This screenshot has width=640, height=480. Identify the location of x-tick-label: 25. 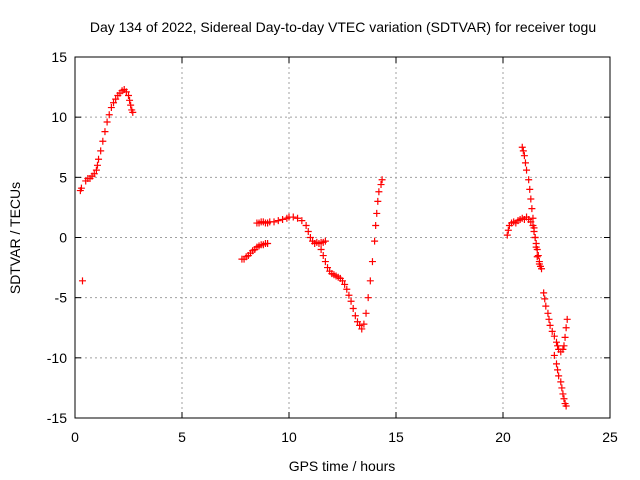
(610, 437).